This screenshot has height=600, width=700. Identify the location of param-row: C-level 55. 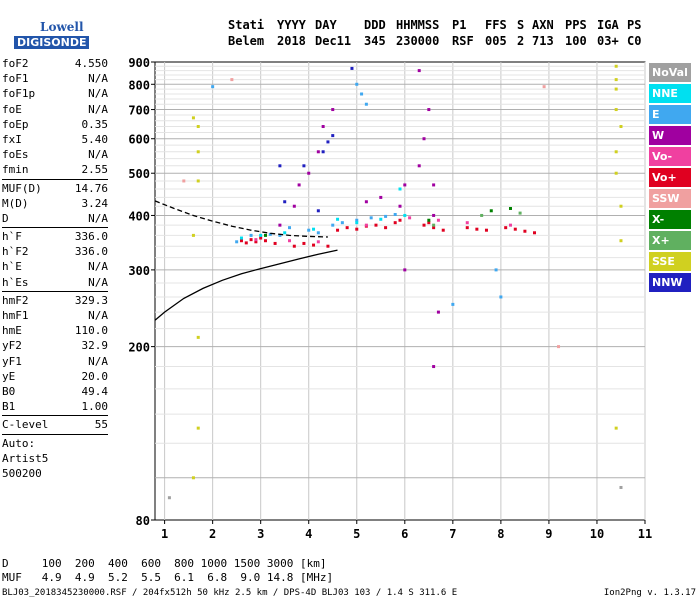
(55, 424).